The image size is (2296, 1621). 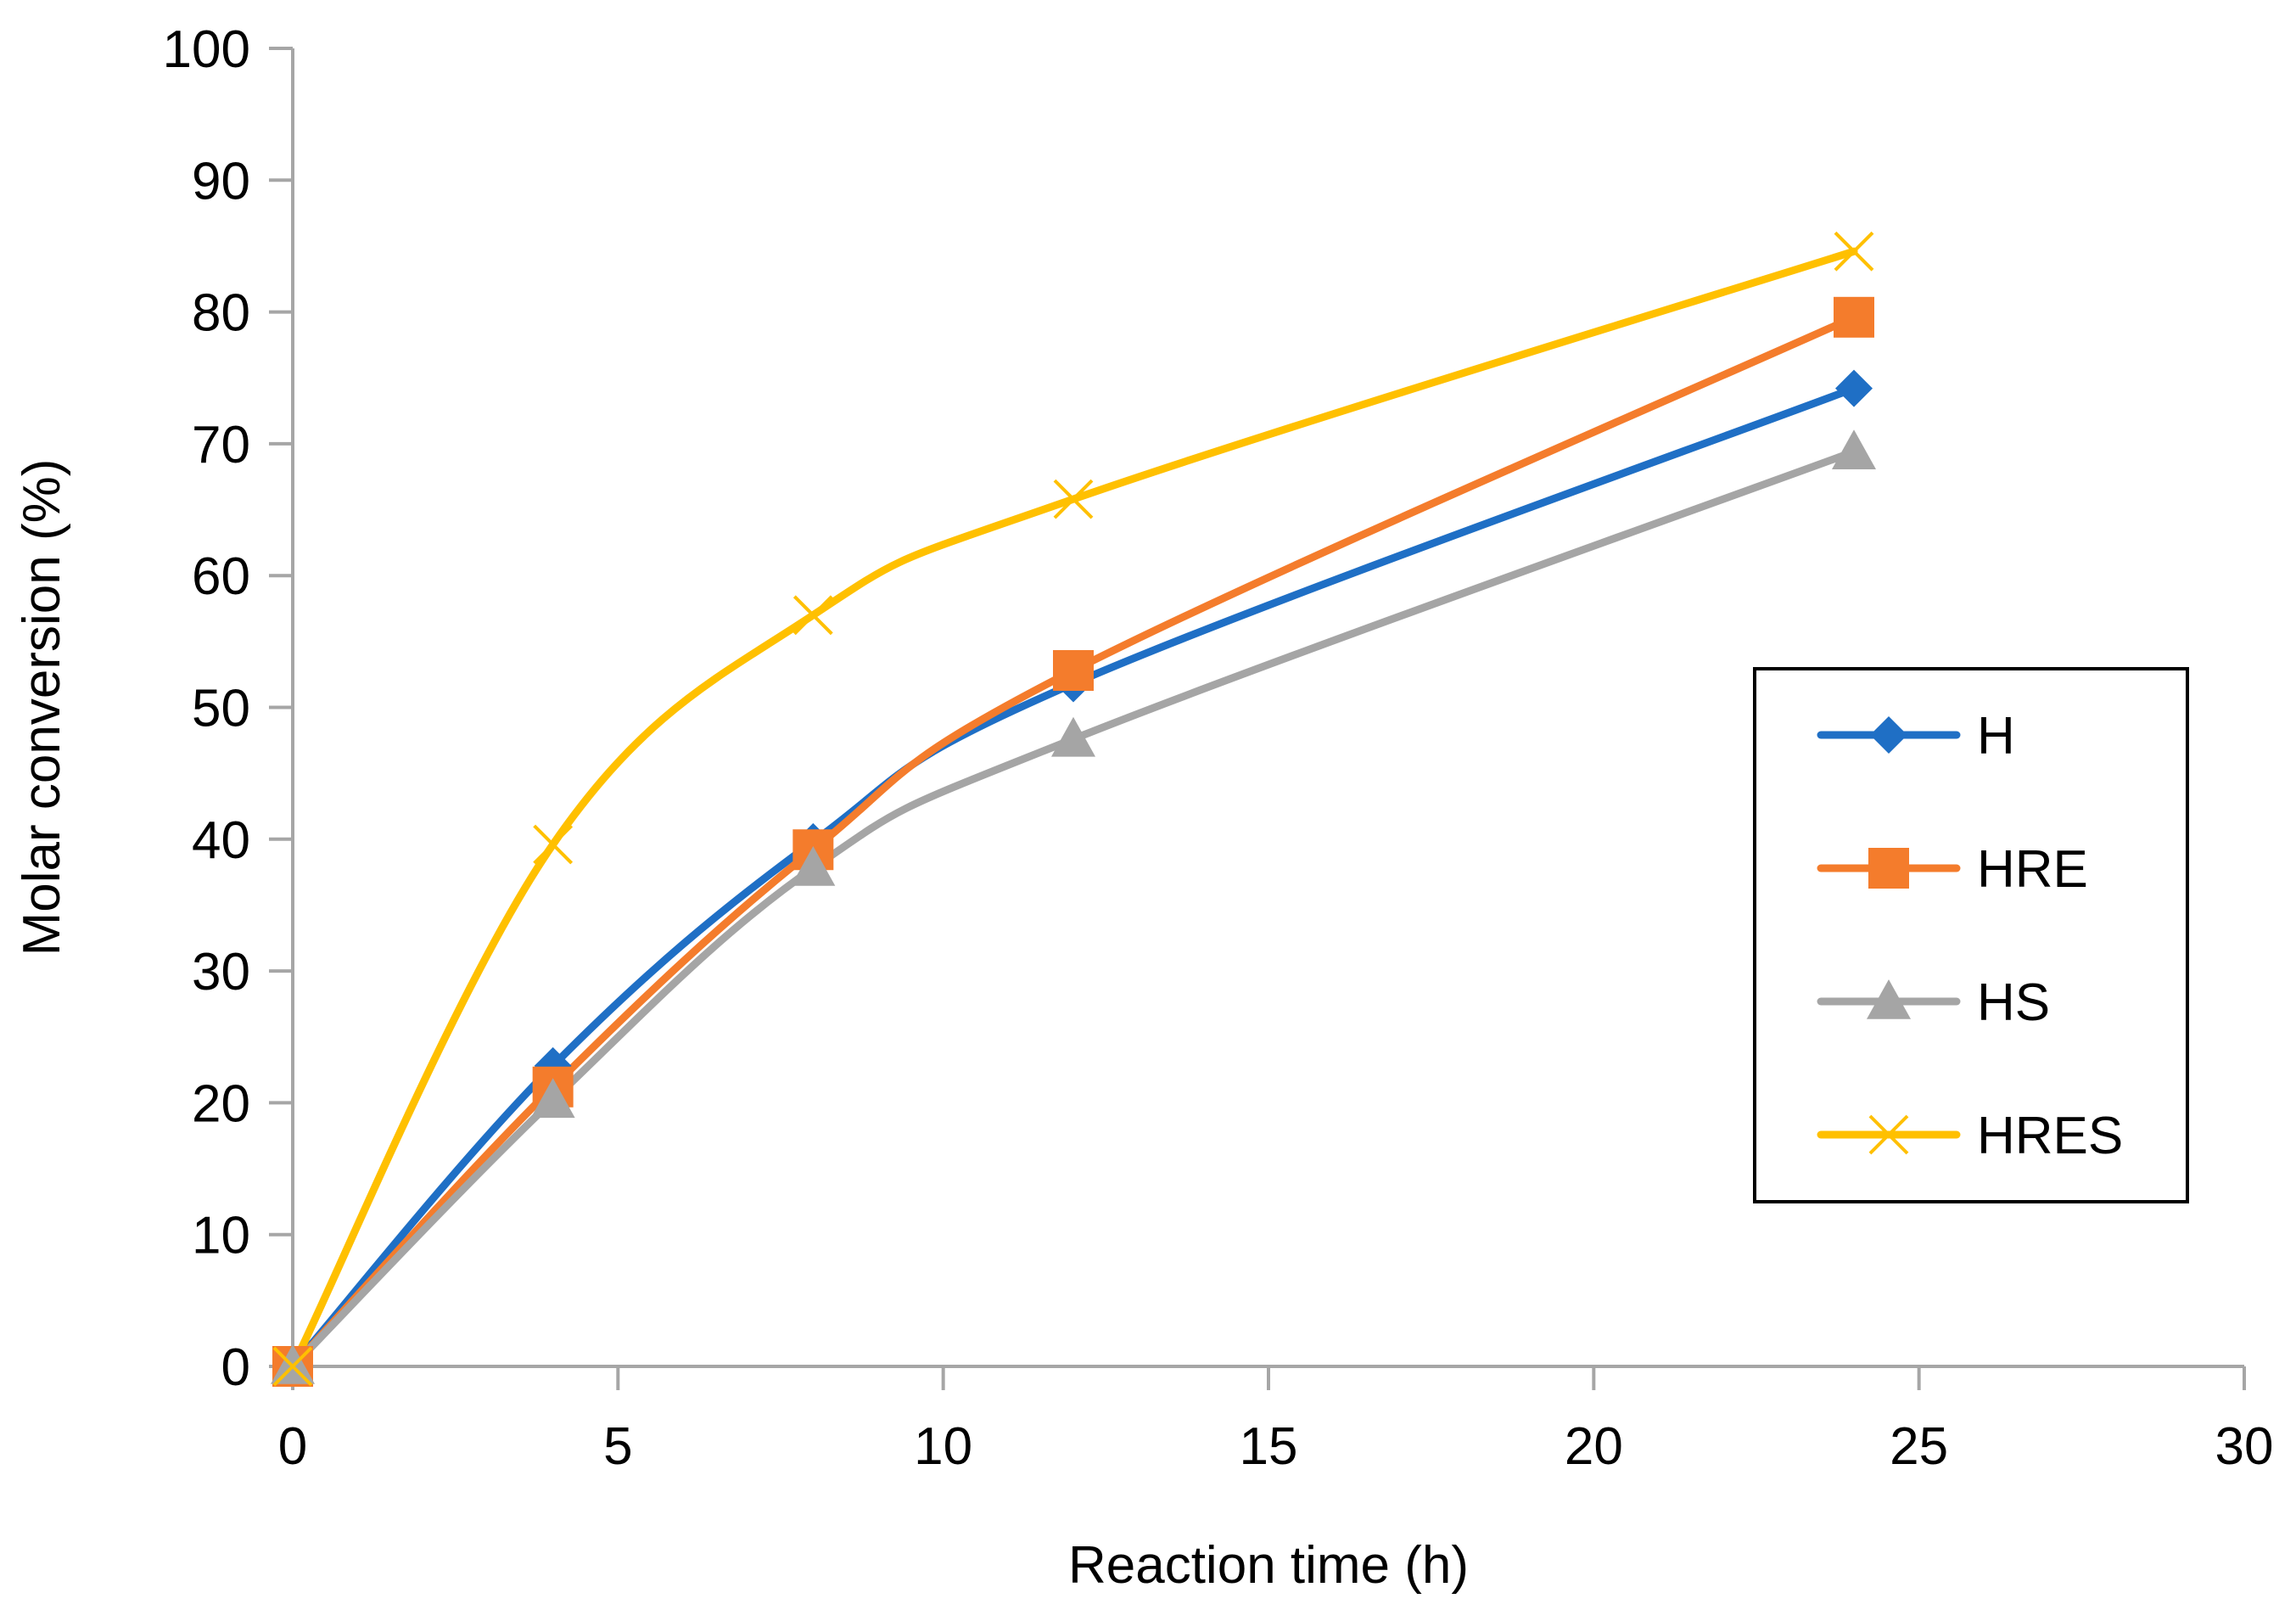 What do you see at coordinates (2032, 870) in the screenshot?
I see `legend-label: HRE` at bounding box center [2032, 870].